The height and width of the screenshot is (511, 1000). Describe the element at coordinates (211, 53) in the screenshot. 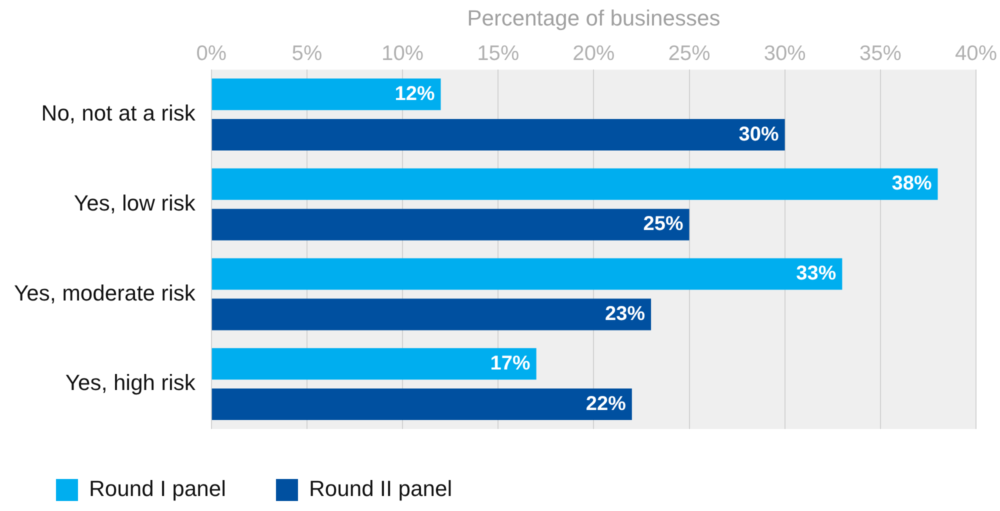

I see `x-tick-label: 0%` at that location.